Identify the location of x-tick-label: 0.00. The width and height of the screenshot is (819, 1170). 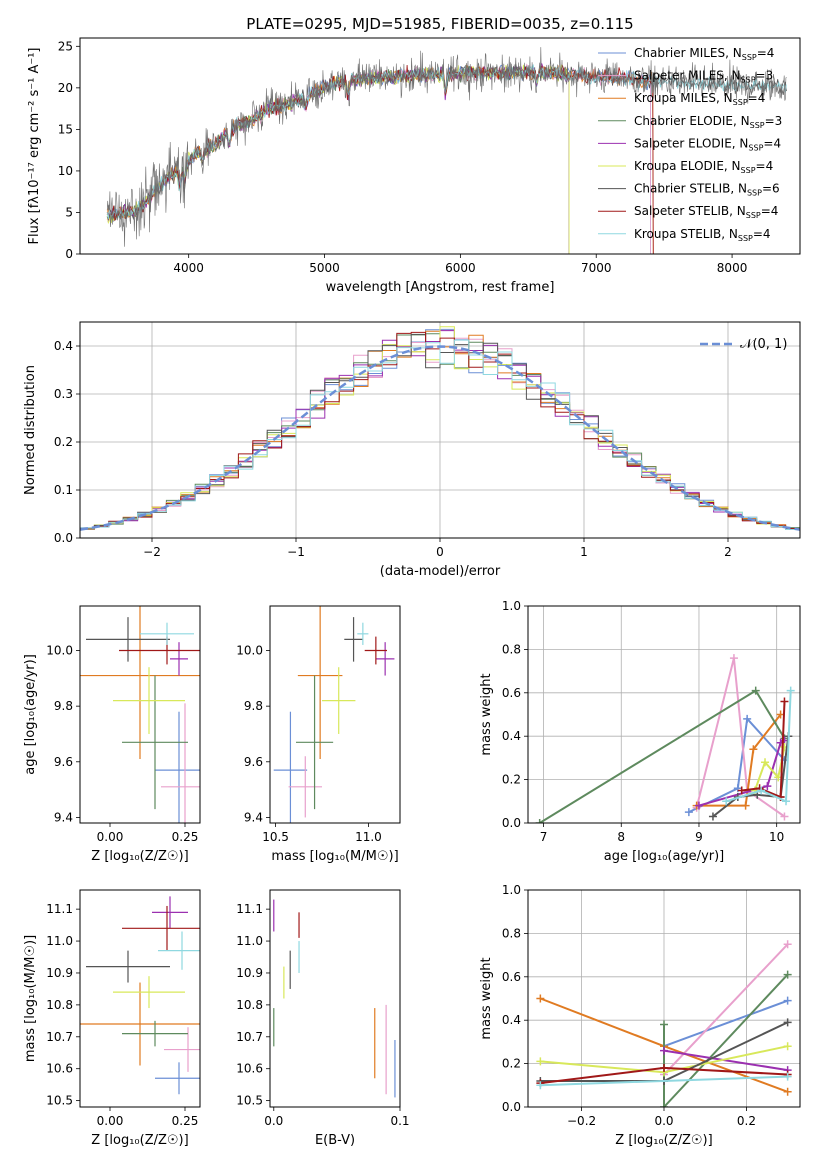
(110, 837).